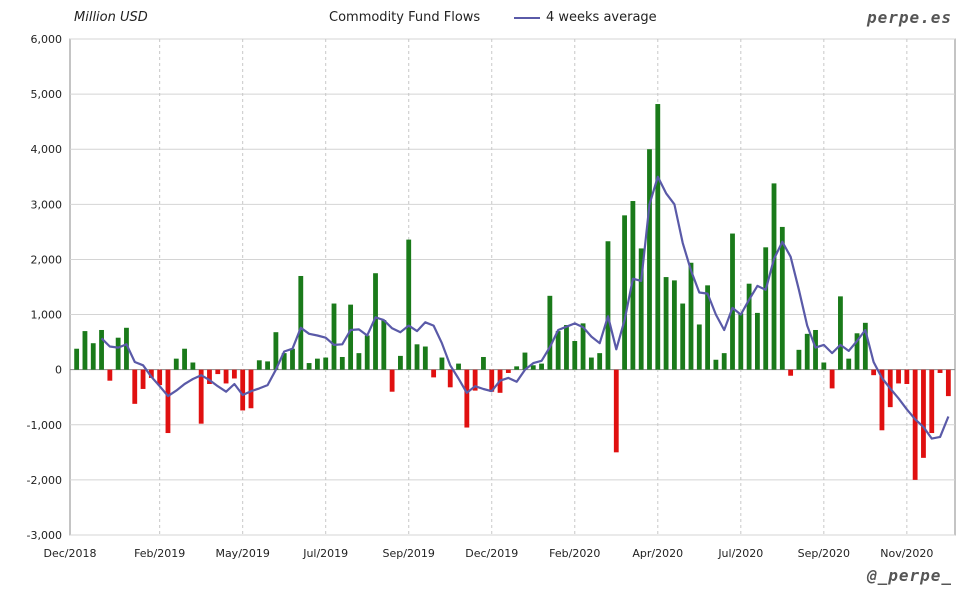 This screenshot has height=600, width=980. What do you see at coordinates (58, 370) in the screenshot?
I see `y-tick-label: 0` at bounding box center [58, 370].